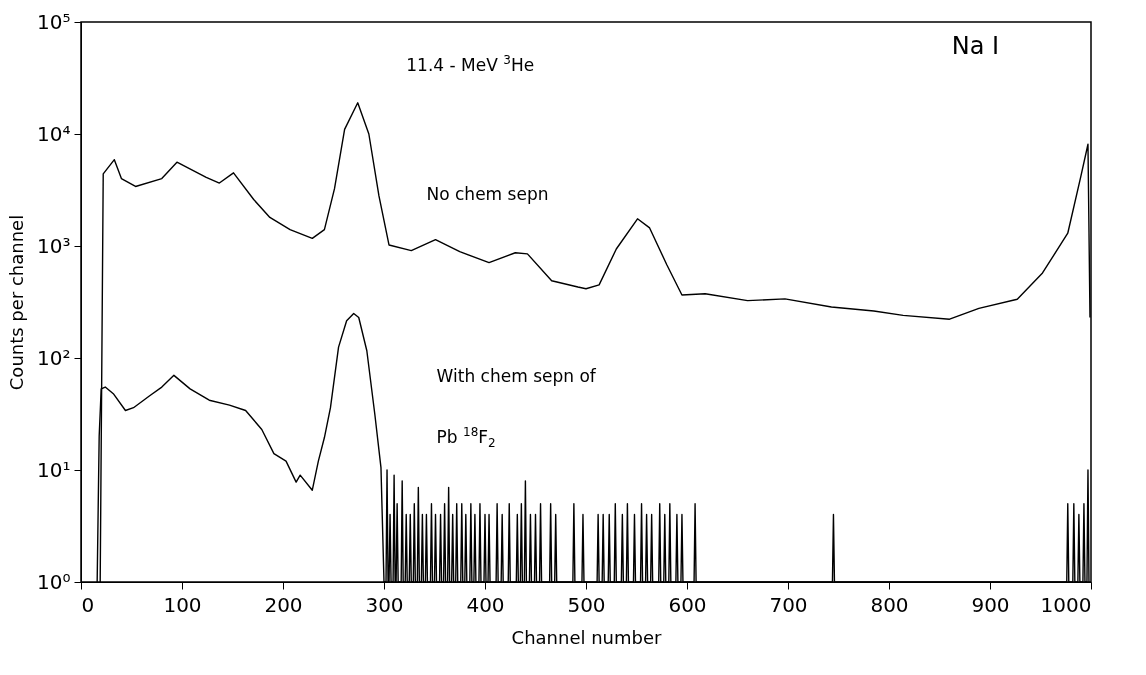 Image resolution: width=1146 pixels, height=675 pixels. I want to click on x-tick-label: 200, so click(283, 604).